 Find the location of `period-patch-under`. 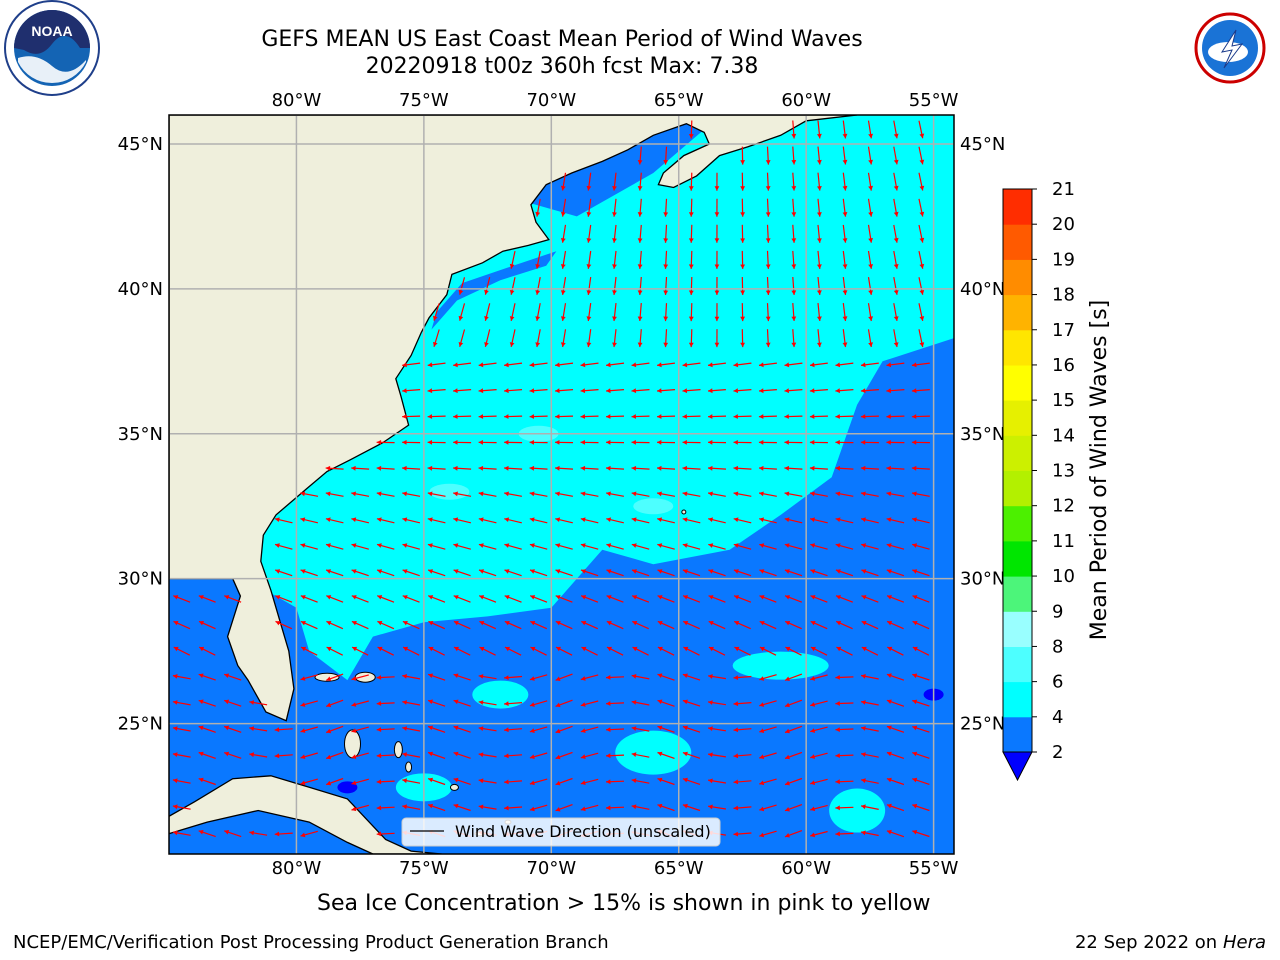

period-patch-under is located at coordinates (347, 787).